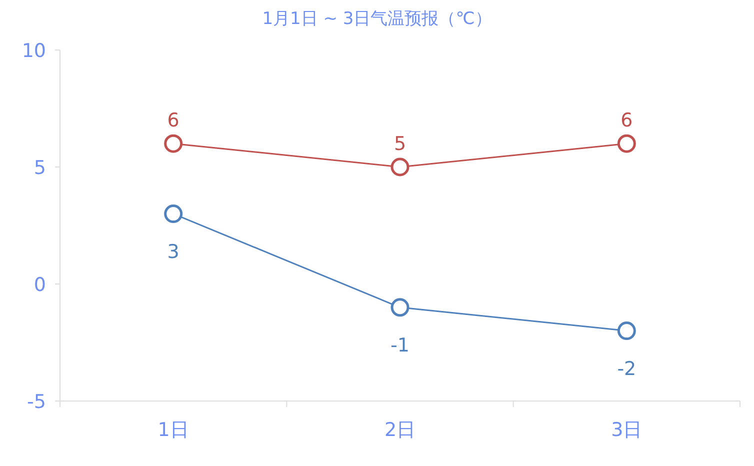 The image size is (754, 466). Describe the element at coordinates (40, 168) in the screenshot. I see `y-tick-label: 5` at that location.